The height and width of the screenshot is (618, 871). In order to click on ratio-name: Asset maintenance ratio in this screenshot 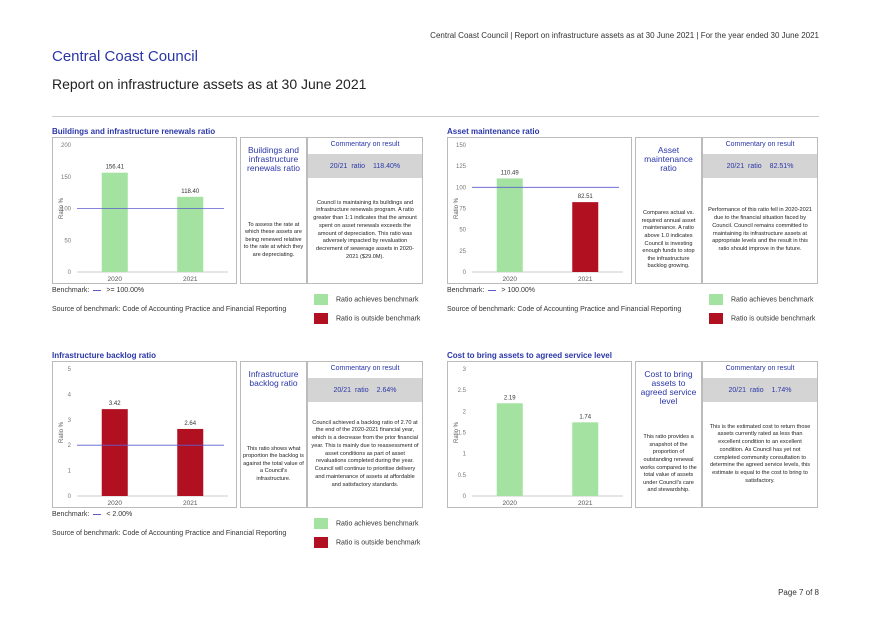, I will do `click(668, 159)`.